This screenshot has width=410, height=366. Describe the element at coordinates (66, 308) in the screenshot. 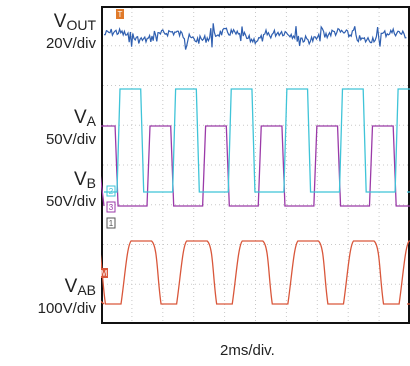

I see `vab-scale: 100V/div` at that location.